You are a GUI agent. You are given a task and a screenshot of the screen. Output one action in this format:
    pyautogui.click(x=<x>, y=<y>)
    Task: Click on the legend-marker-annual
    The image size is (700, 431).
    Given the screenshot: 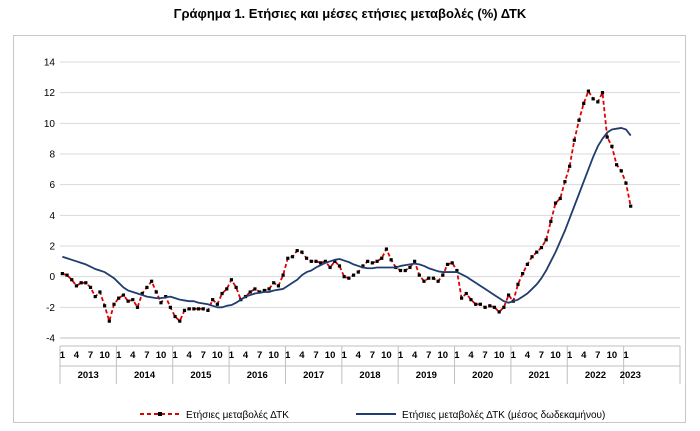 What is the action you would take?
    pyautogui.click(x=160, y=414)
    